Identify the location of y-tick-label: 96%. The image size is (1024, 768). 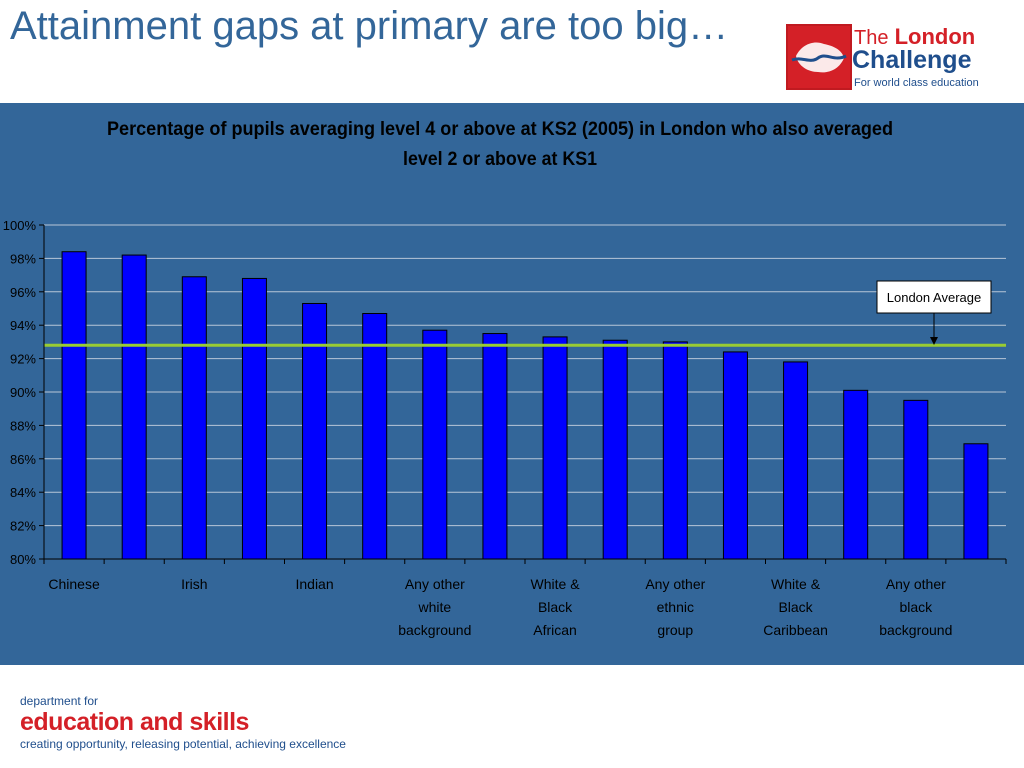
(23, 292).